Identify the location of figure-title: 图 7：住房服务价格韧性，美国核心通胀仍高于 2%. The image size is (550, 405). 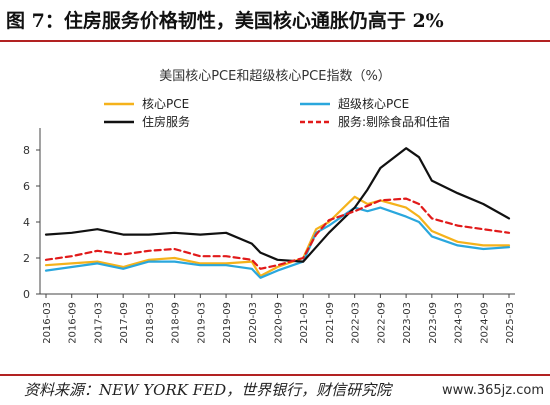
(225, 21).